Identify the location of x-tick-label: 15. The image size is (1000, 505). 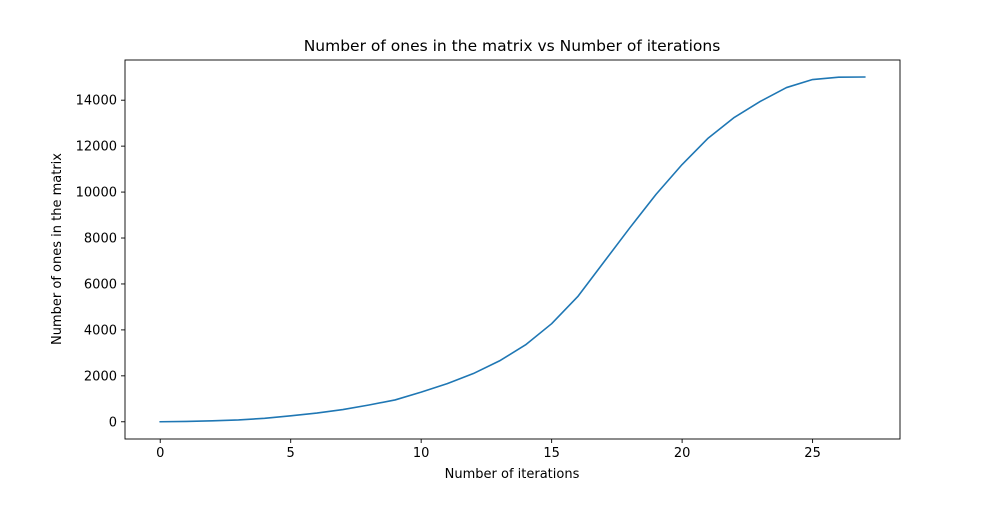
(551, 453).